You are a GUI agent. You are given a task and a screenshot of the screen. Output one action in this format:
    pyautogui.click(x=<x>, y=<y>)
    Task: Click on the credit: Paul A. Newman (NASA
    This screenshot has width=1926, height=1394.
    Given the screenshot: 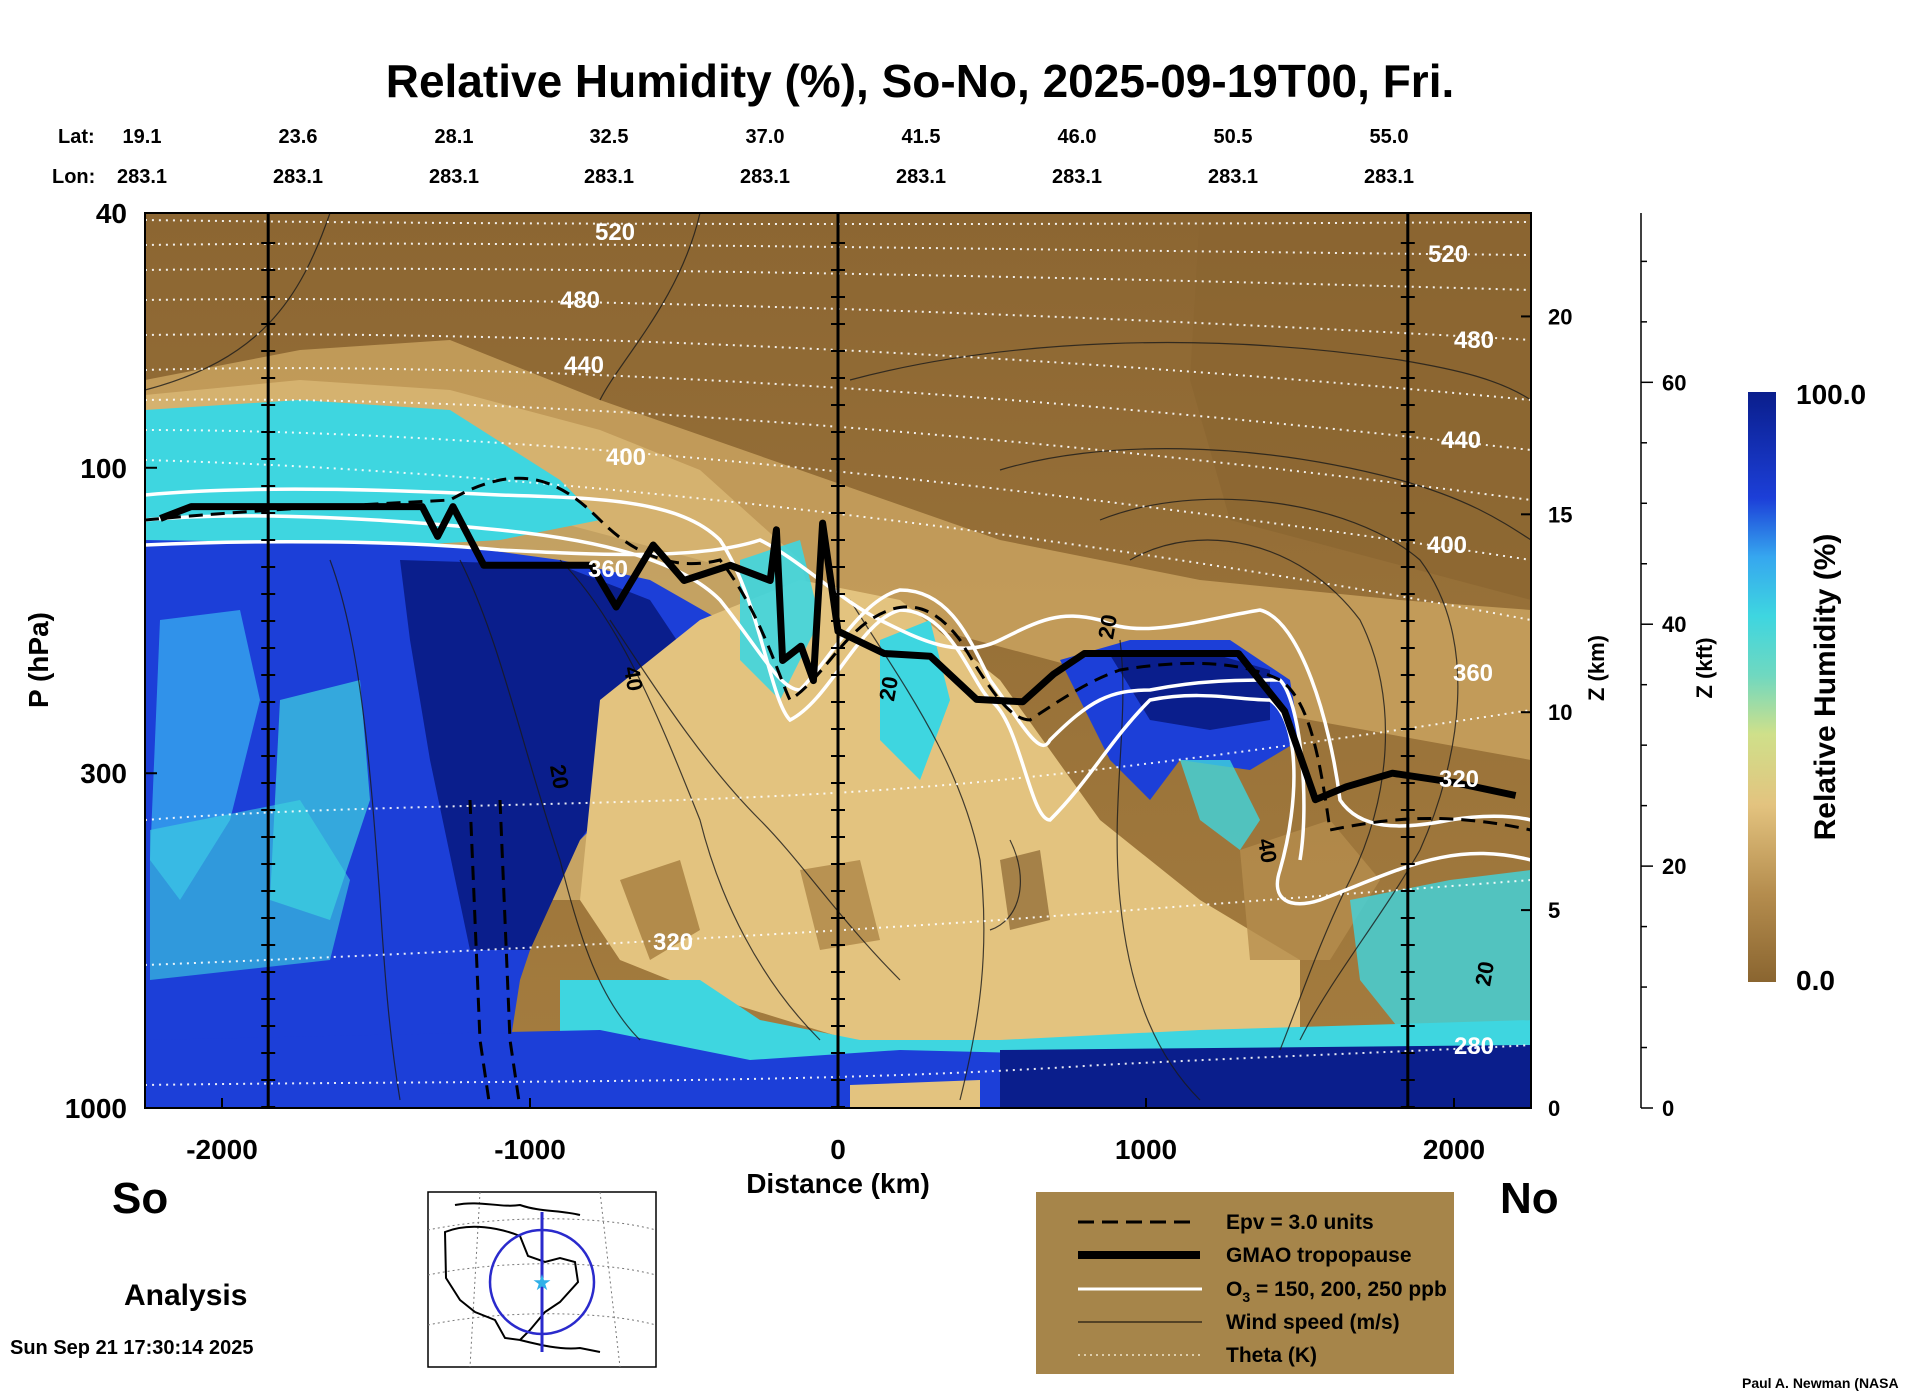 What is the action you would take?
    pyautogui.click(x=1820, y=1383)
    